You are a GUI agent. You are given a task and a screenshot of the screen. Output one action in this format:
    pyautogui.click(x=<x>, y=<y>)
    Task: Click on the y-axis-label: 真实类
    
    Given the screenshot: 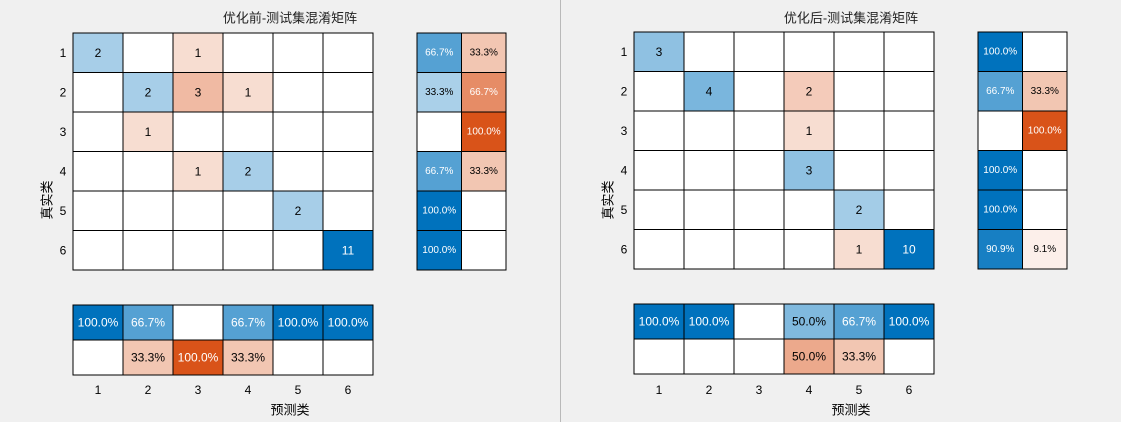 What is the action you would take?
    pyautogui.click(x=608, y=199)
    